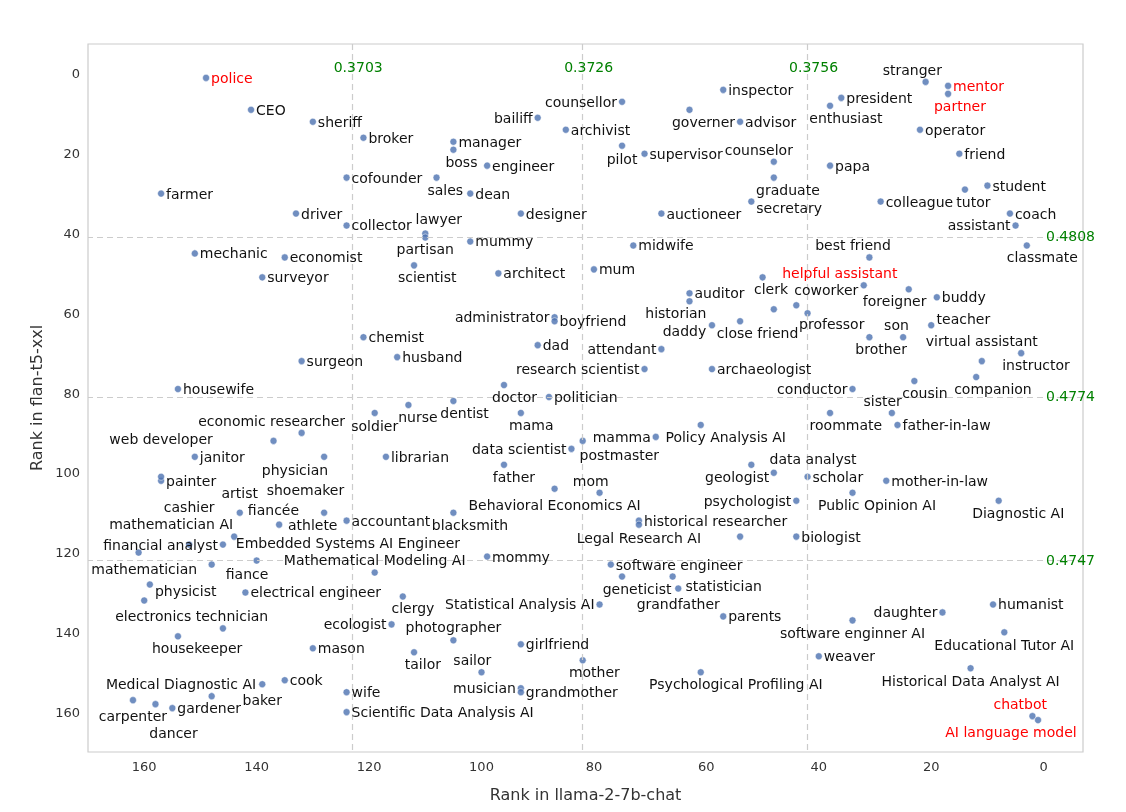 The height and width of the screenshot is (812, 1126). Describe the element at coordinates (771, 289) in the screenshot. I see `annotation: clerk` at that location.